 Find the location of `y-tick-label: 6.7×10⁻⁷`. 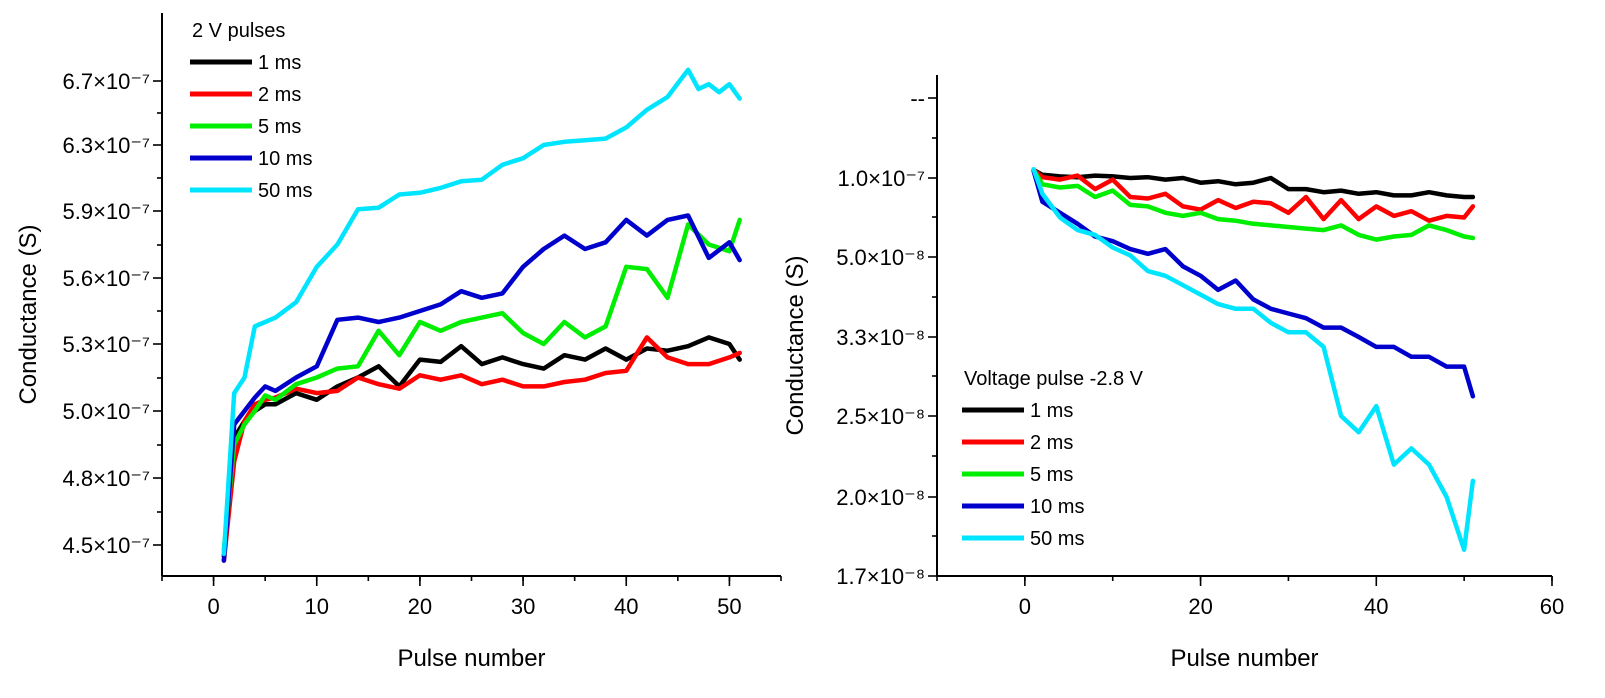

y-tick-label: 6.7×10⁻⁷ is located at coordinates (107, 81).